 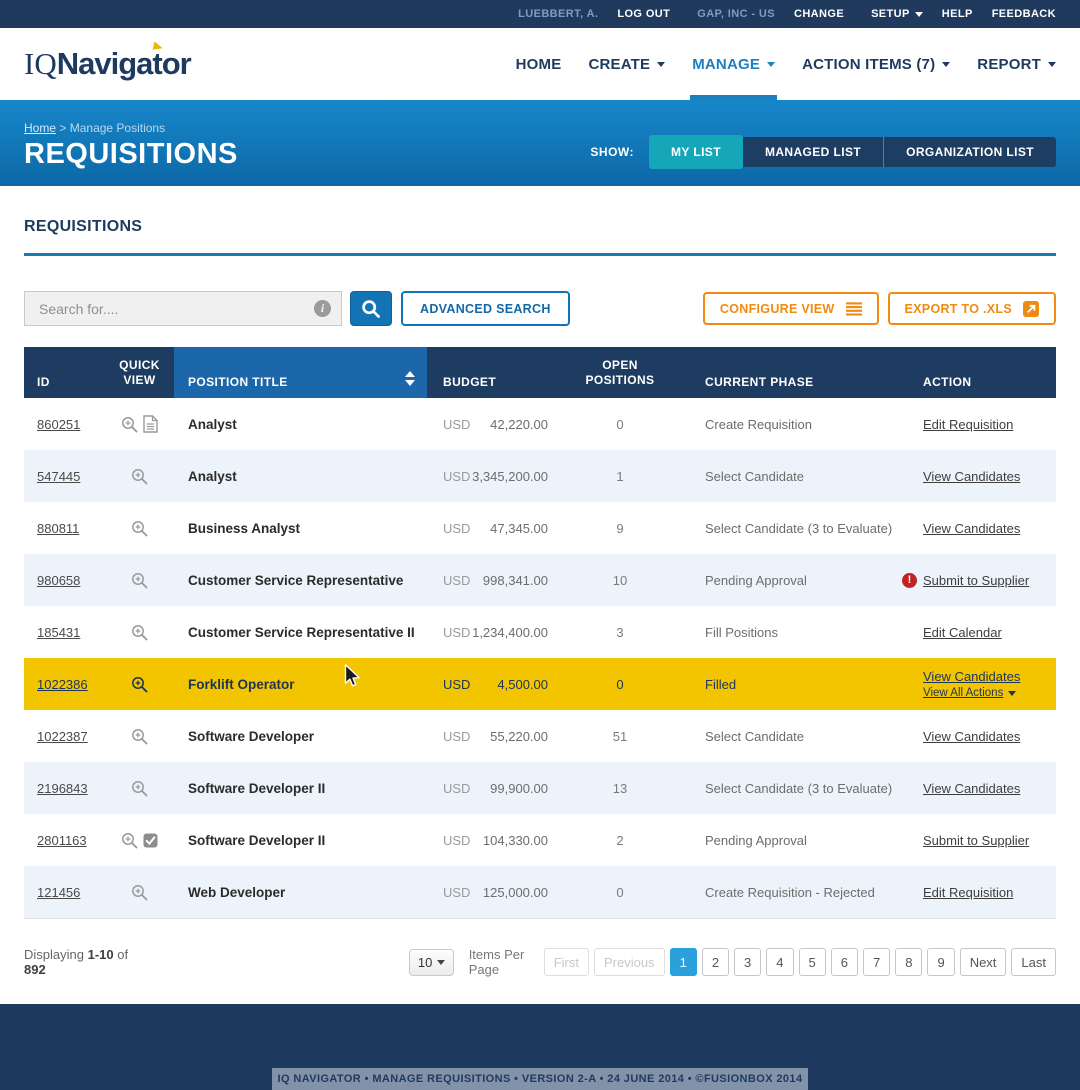 I want to click on requisition-id-link: 547445, so click(x=59, y=476).